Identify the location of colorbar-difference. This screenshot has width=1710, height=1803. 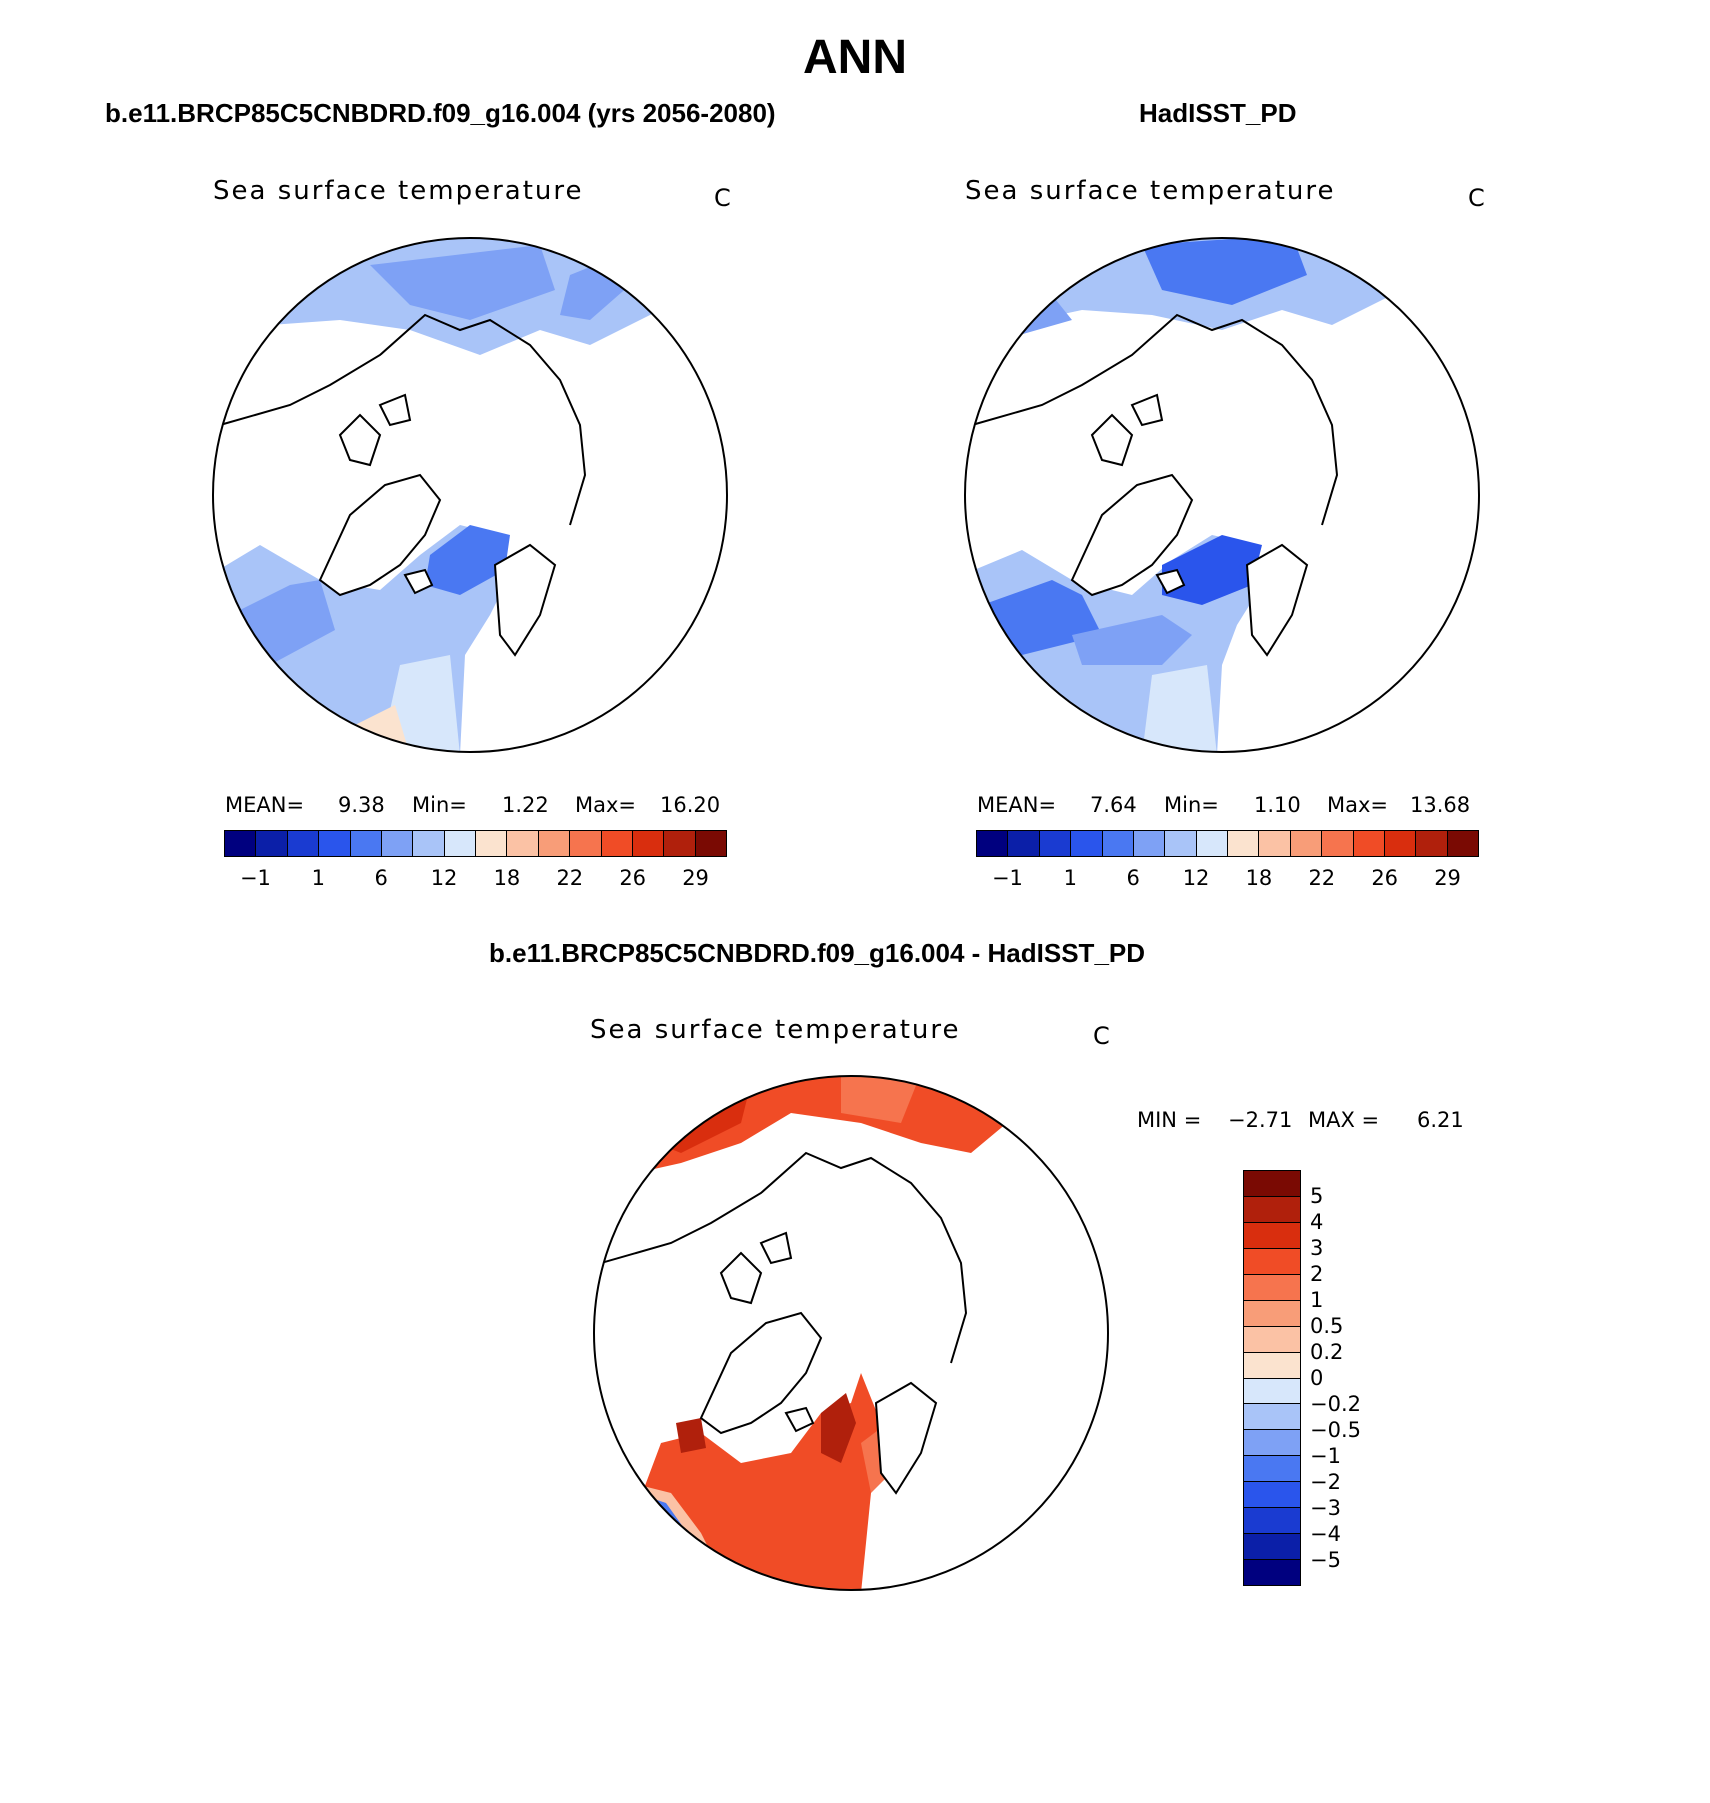
(1272, 1378).